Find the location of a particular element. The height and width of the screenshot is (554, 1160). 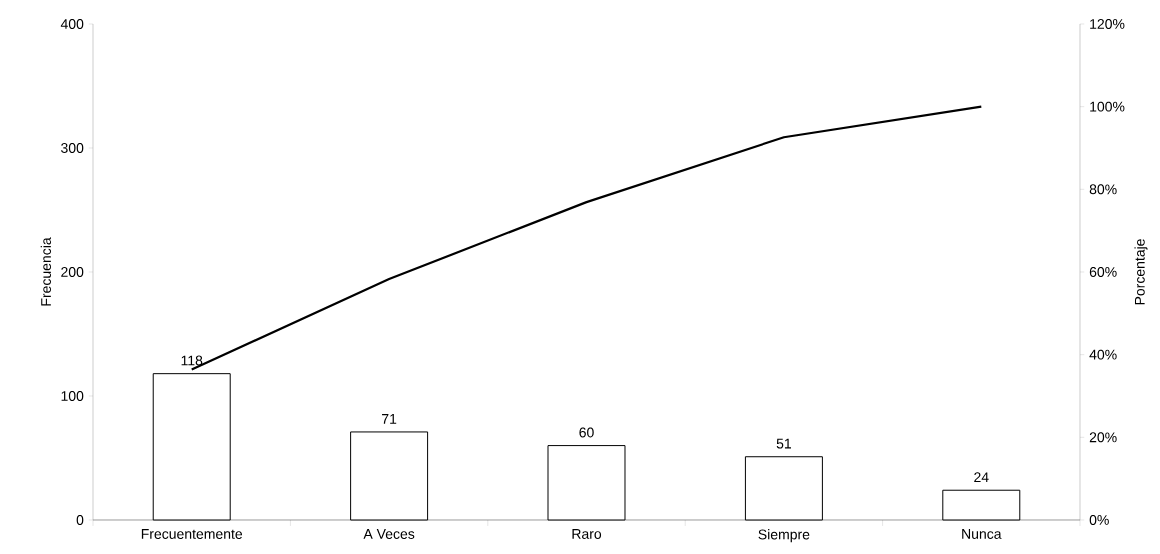

data-label: 24 is located at coordinates (981, 477).